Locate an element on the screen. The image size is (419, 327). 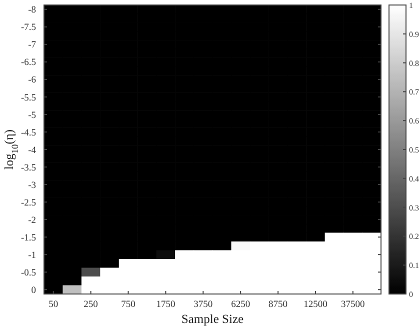
y-tick-label: -5.5 is located at coordinates (28, 98).